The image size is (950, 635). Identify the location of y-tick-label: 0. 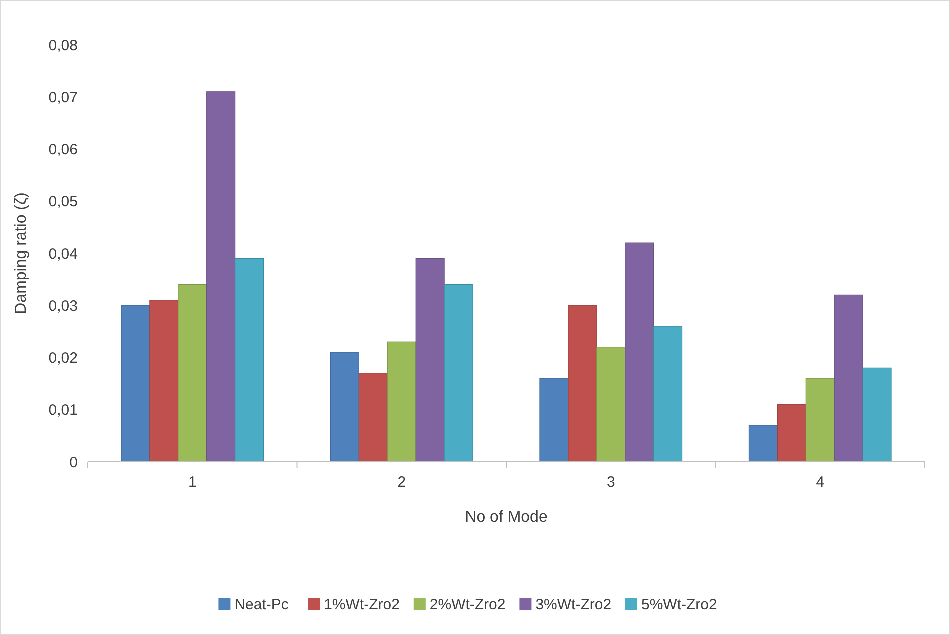
(74, 463).